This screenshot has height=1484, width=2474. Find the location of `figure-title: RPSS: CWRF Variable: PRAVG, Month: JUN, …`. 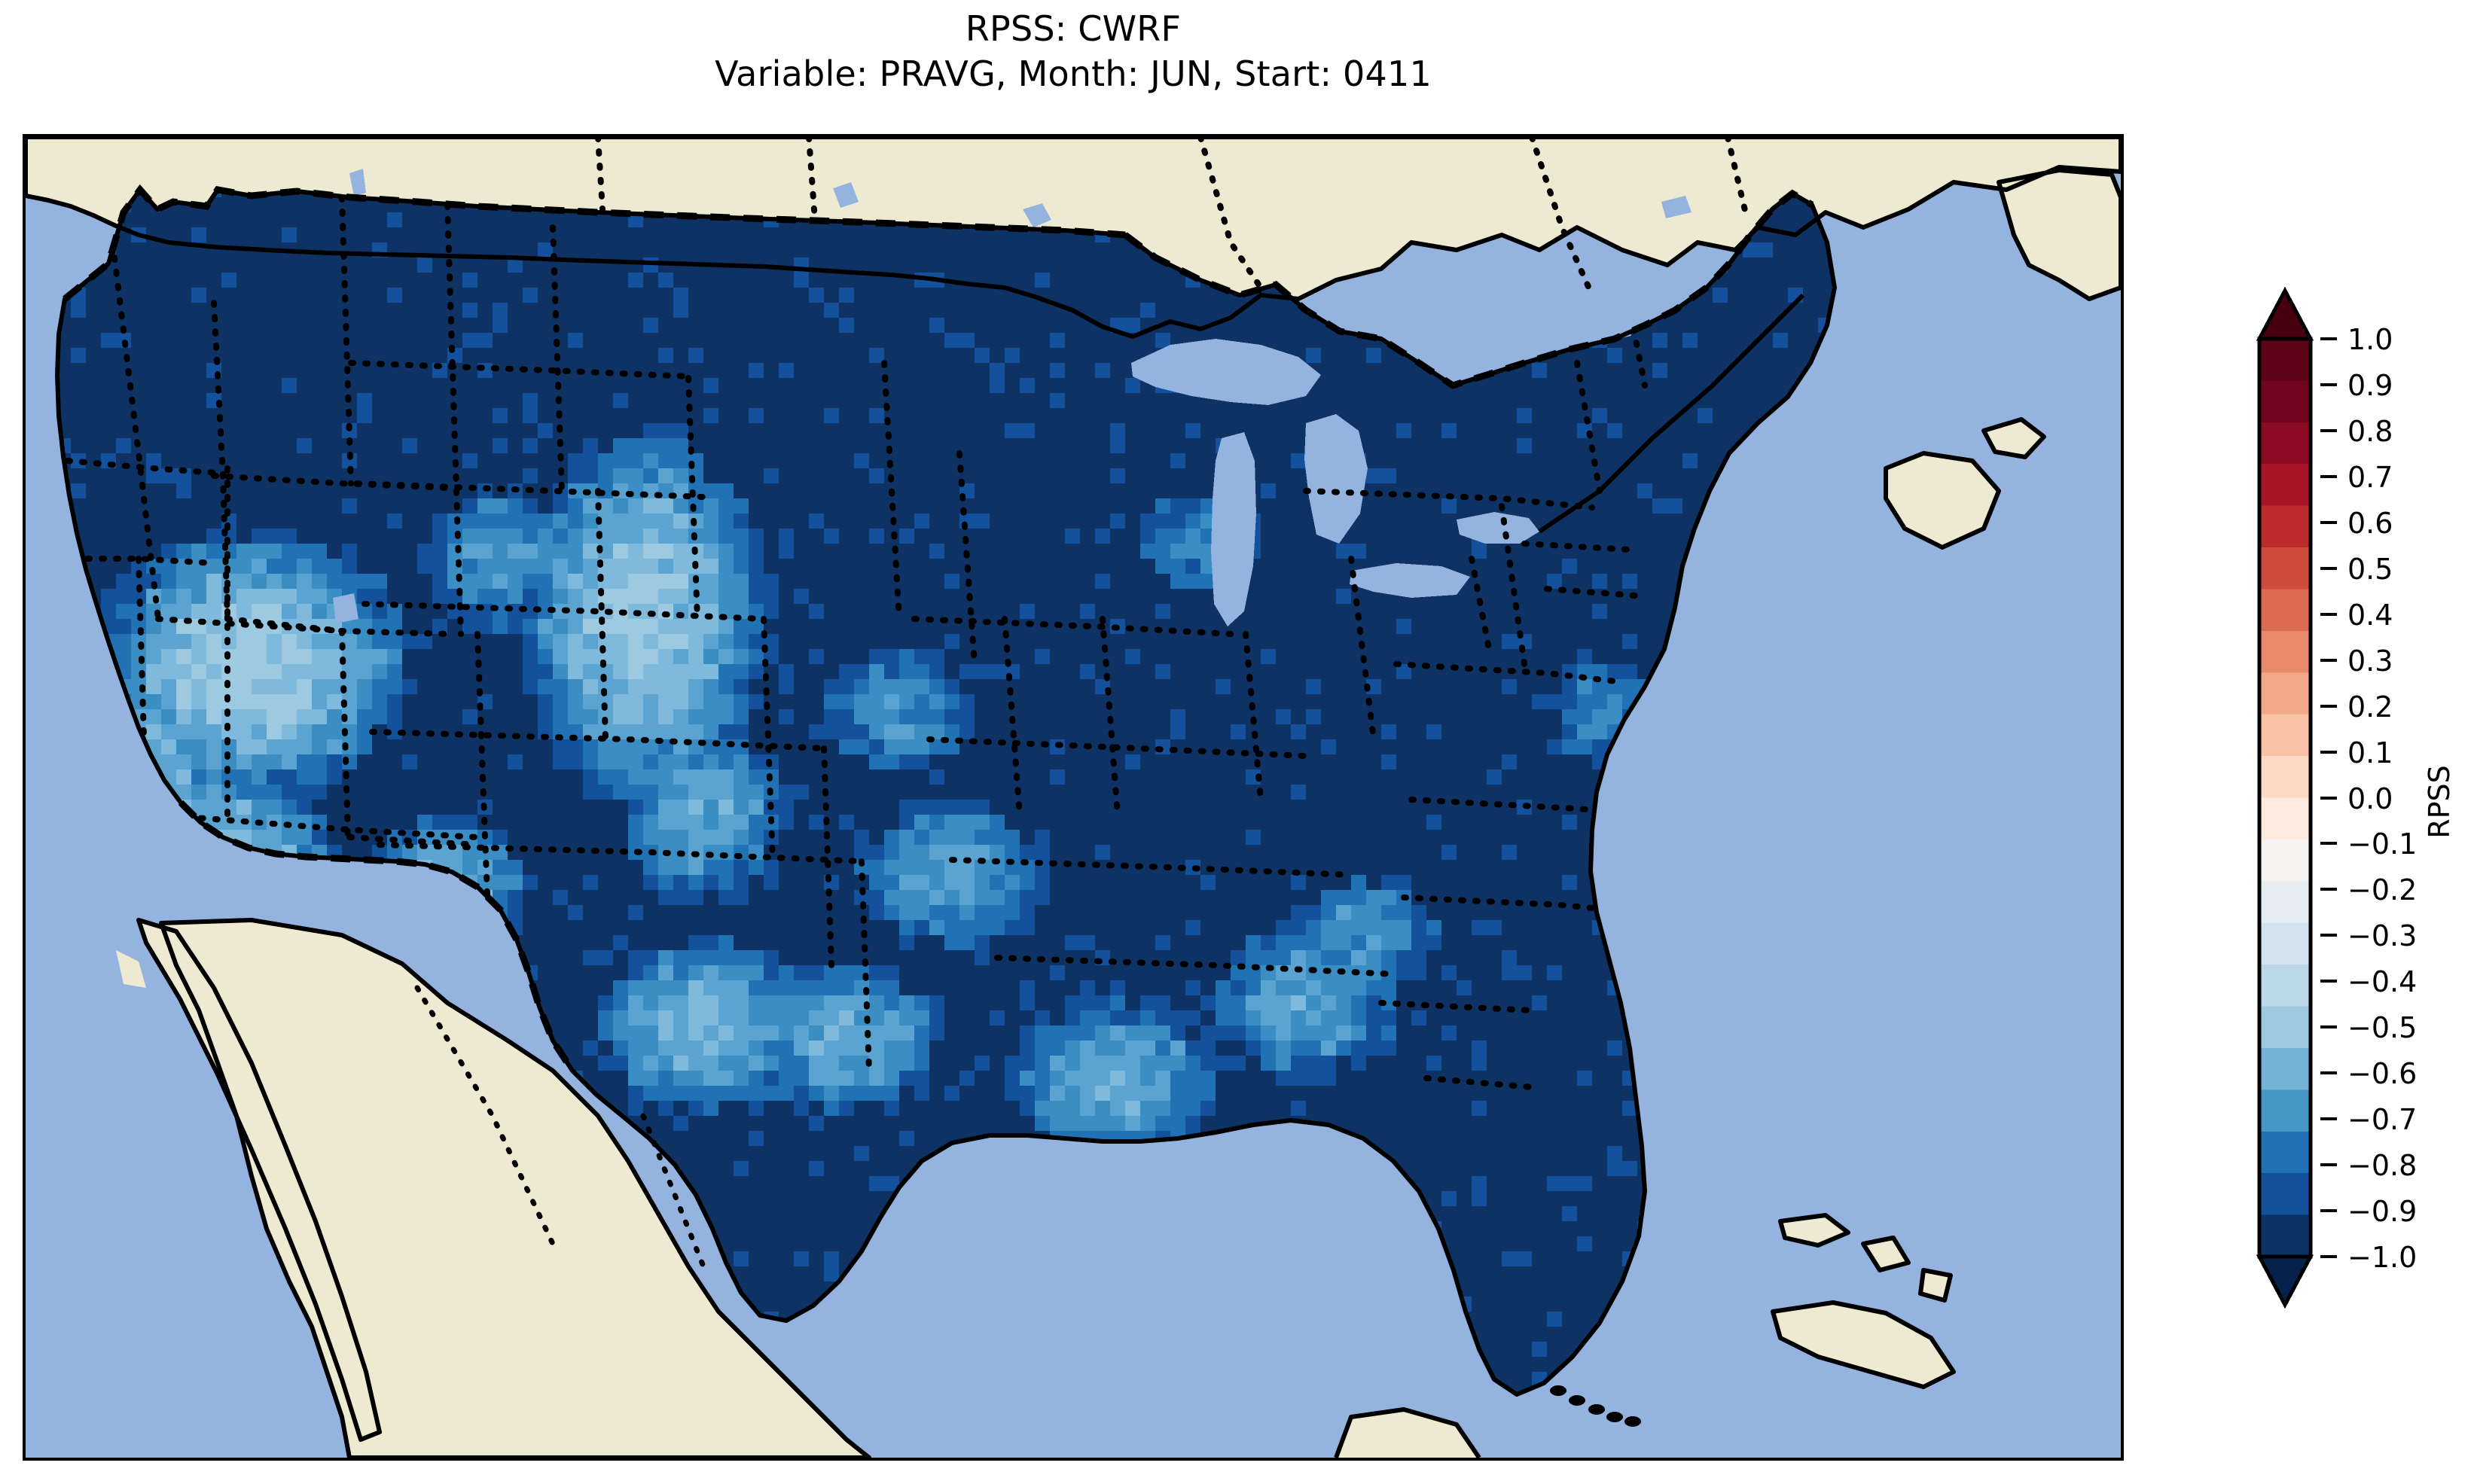

figure-title: RPSS: CWRF Variable: PRAVG, Month: JUN, … is located at coordinates (1073, 51).